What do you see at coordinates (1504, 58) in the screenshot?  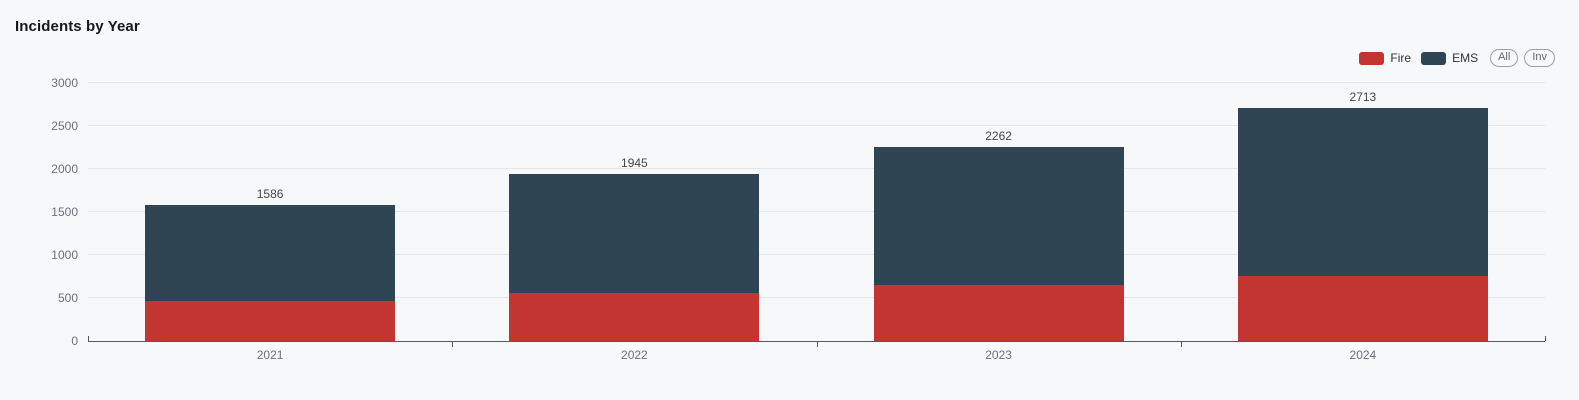 I see `legend-select-all-button: All` at bounding box center [1504, 58].